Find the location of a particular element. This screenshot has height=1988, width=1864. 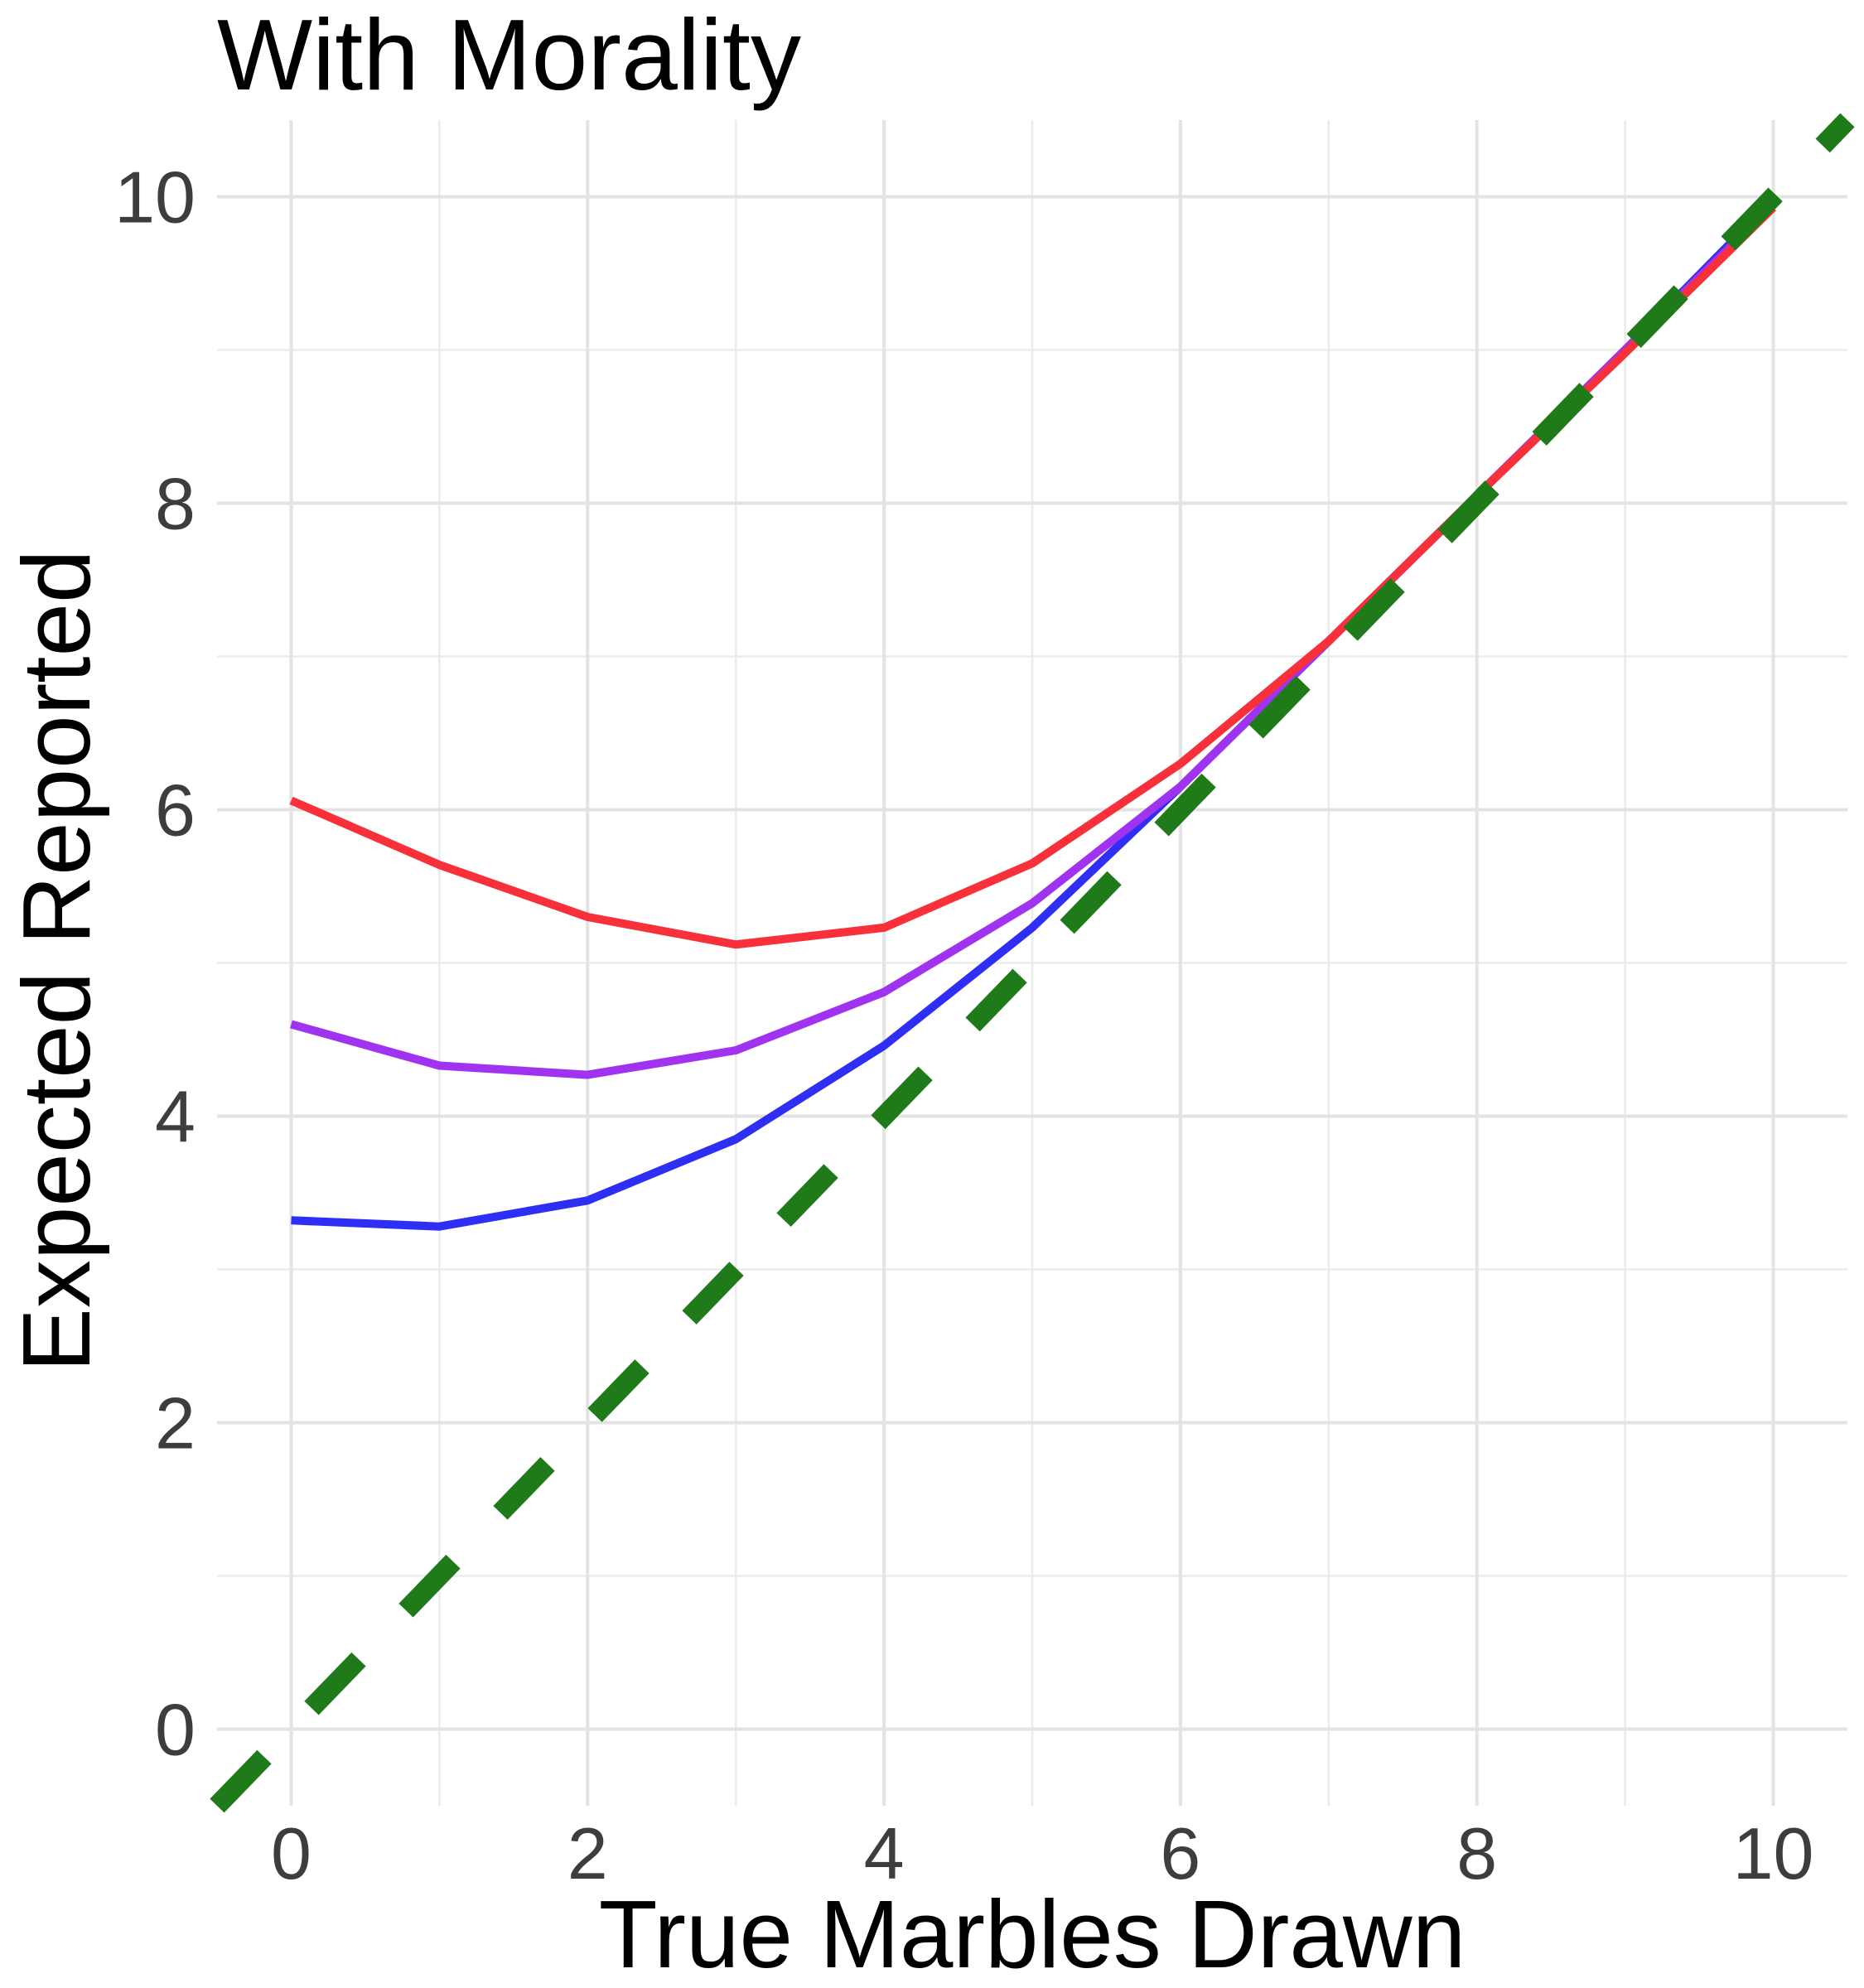

x-tick-label: 6 is located at coordinates (1180, 1853).